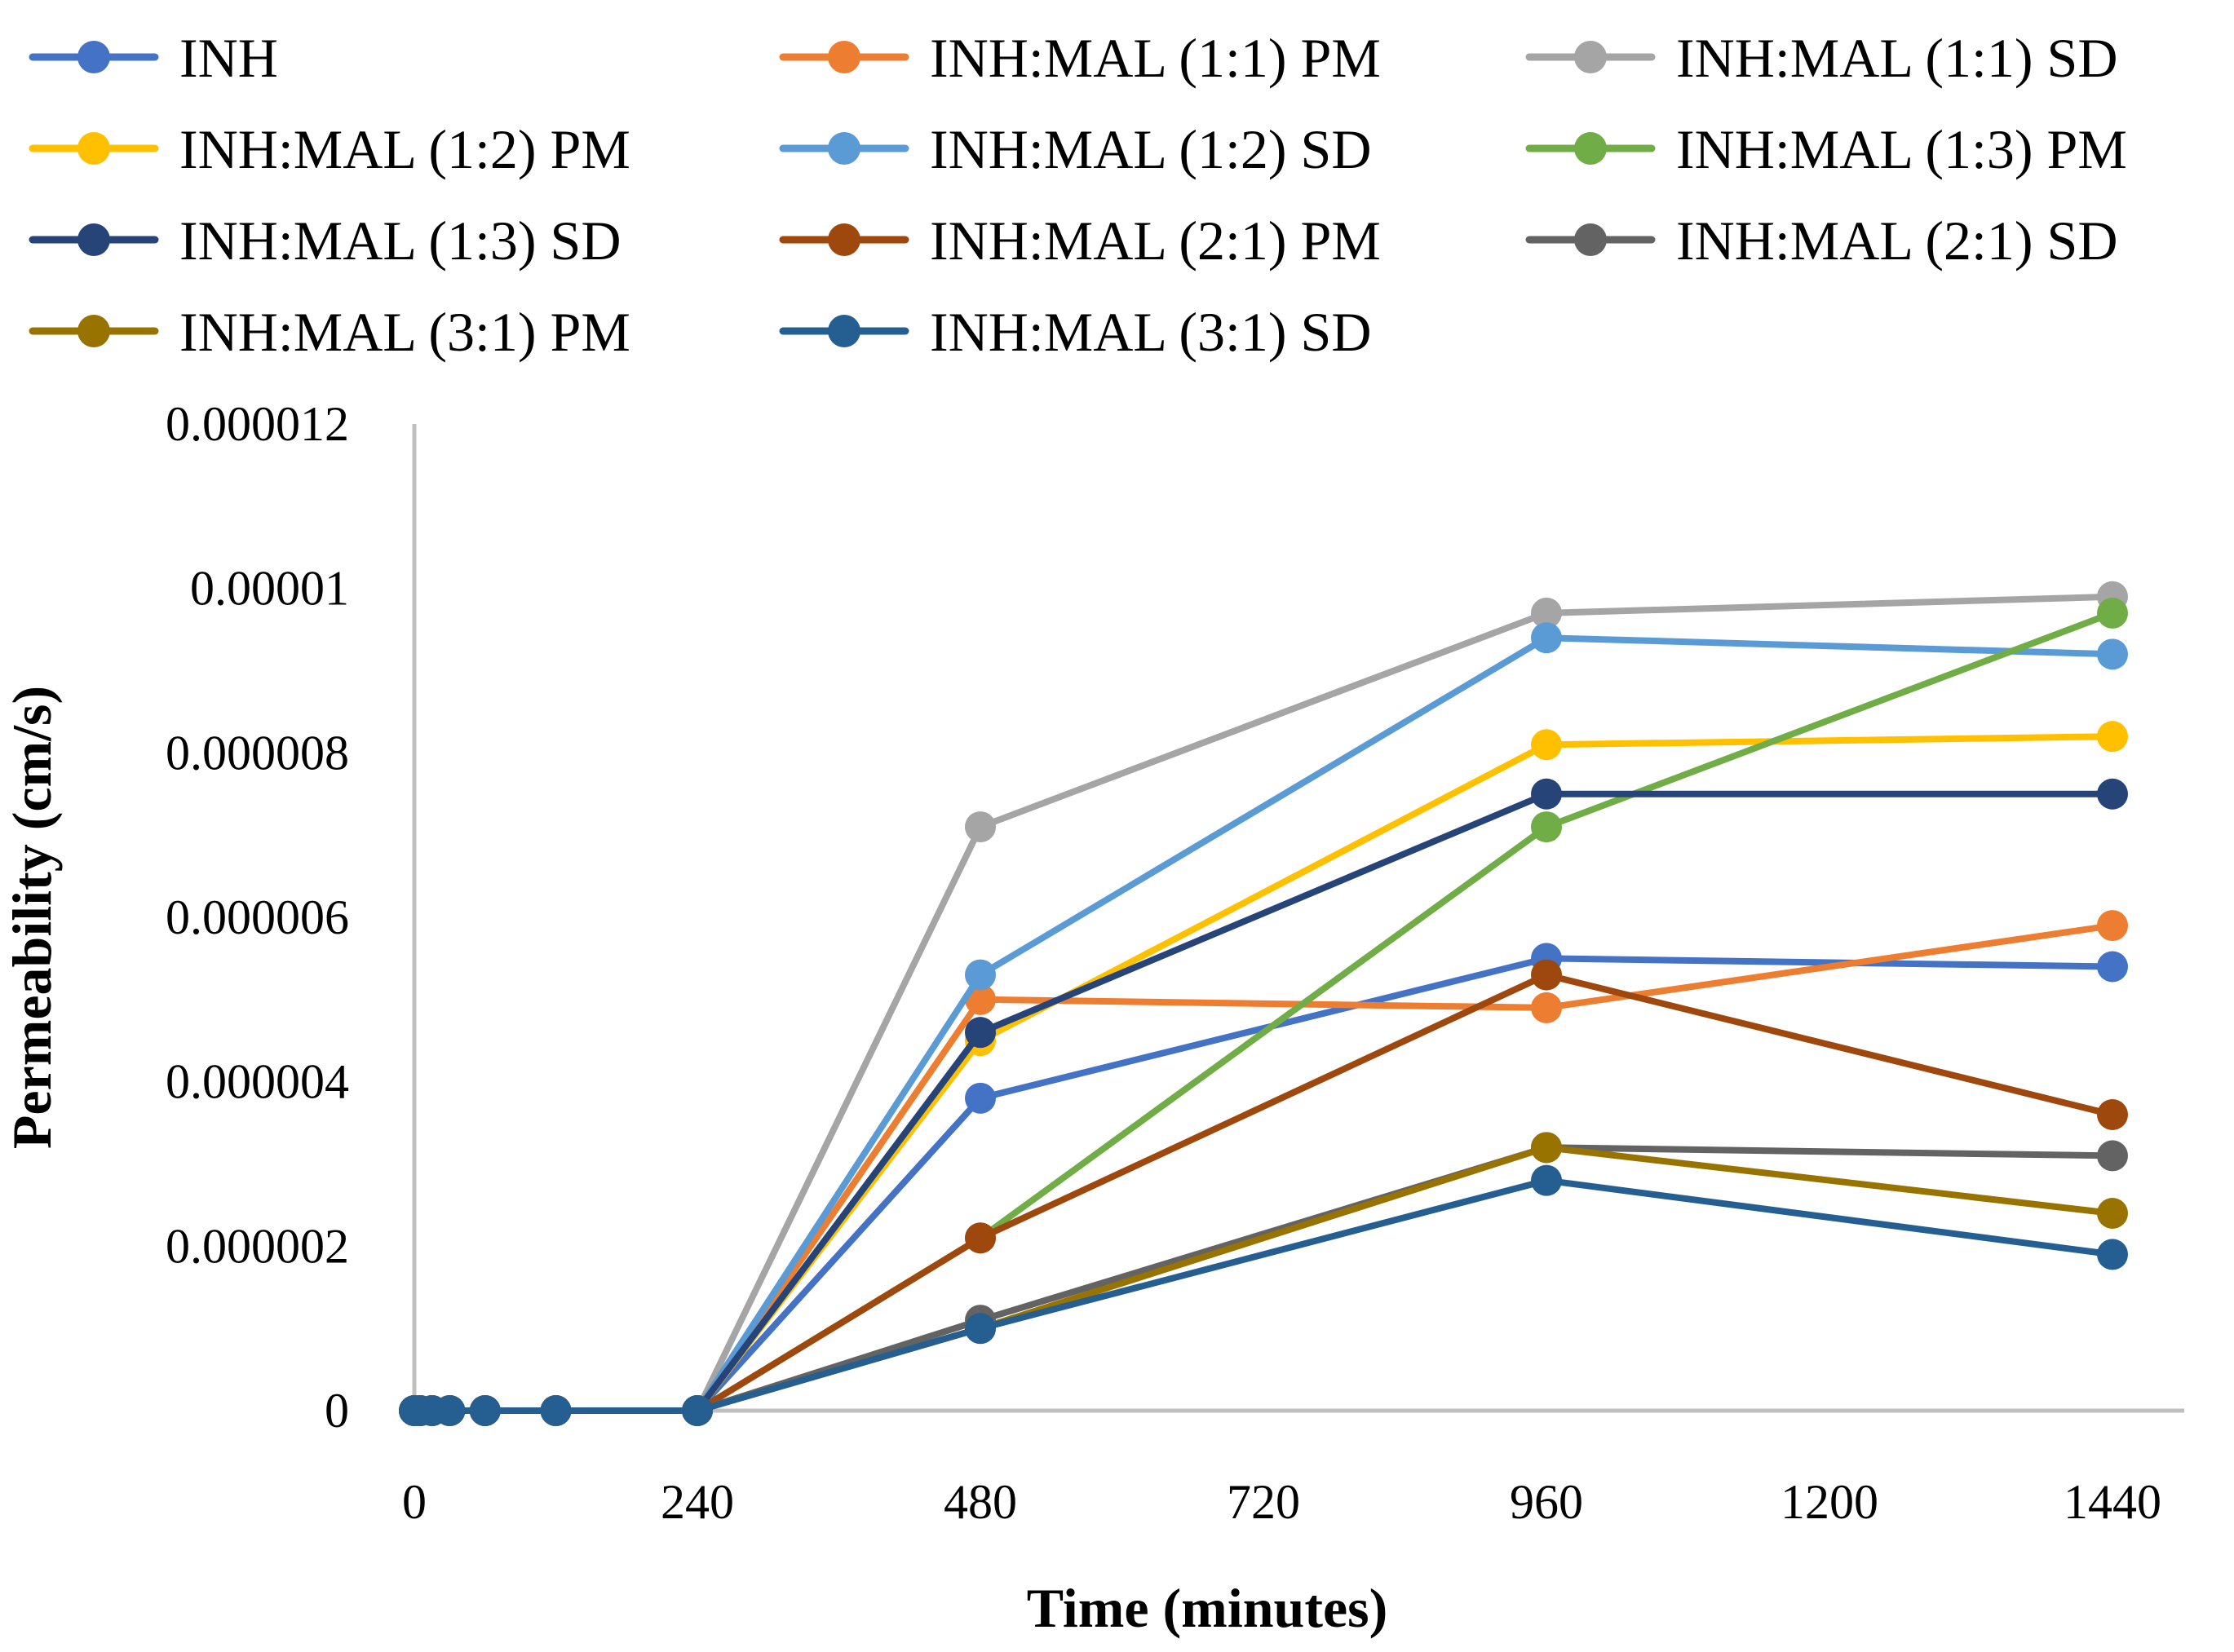 This screenshot has width=2234, height=1652. I want to click on x-tick-label: 1200, so click(1829, 1502).